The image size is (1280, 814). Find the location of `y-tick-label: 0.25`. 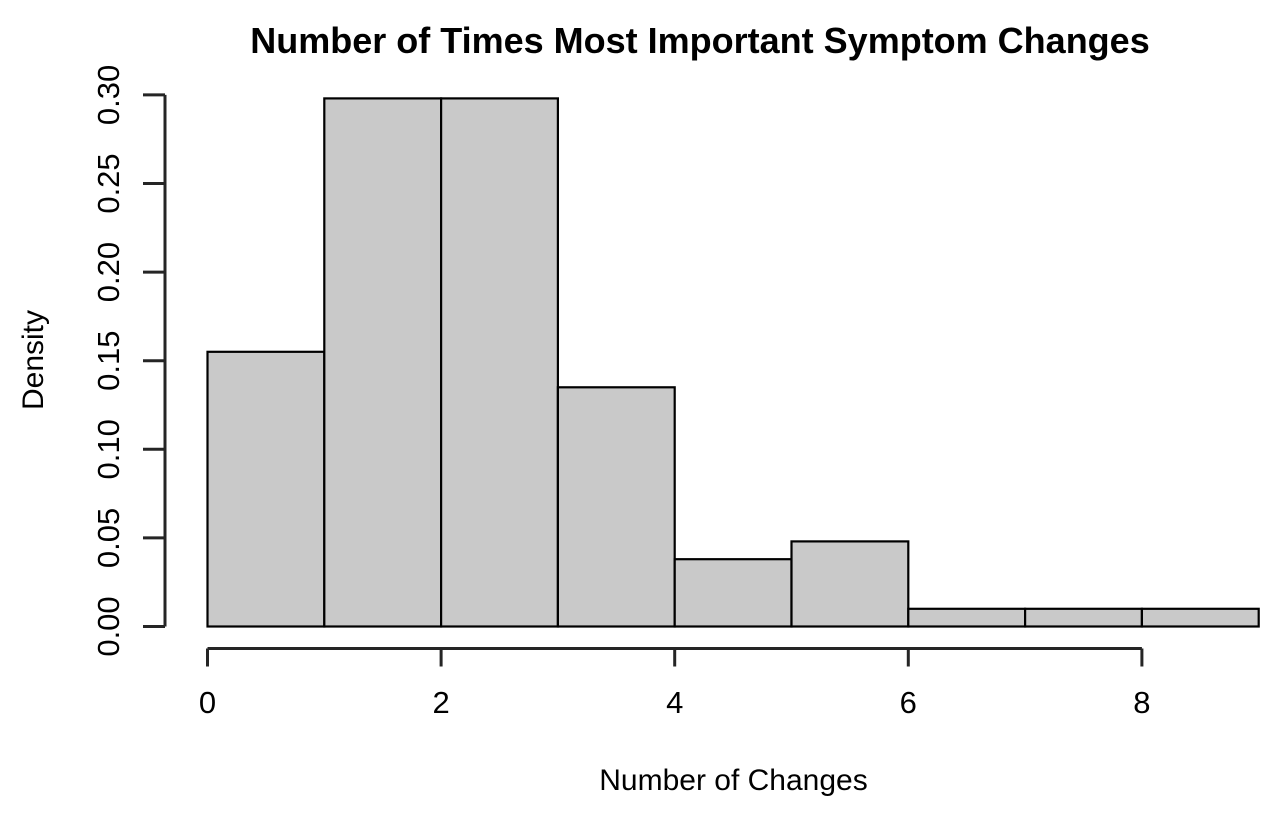

y-tick-label: 0.25 is located at coordinates (108, 183).